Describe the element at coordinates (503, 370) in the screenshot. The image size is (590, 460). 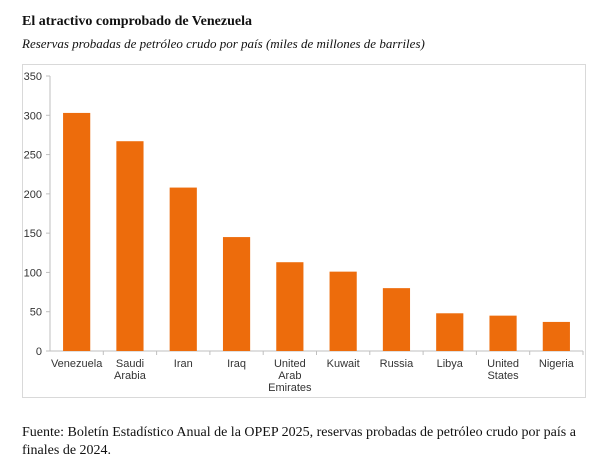
I see `x-tick-label: United States` at that location.